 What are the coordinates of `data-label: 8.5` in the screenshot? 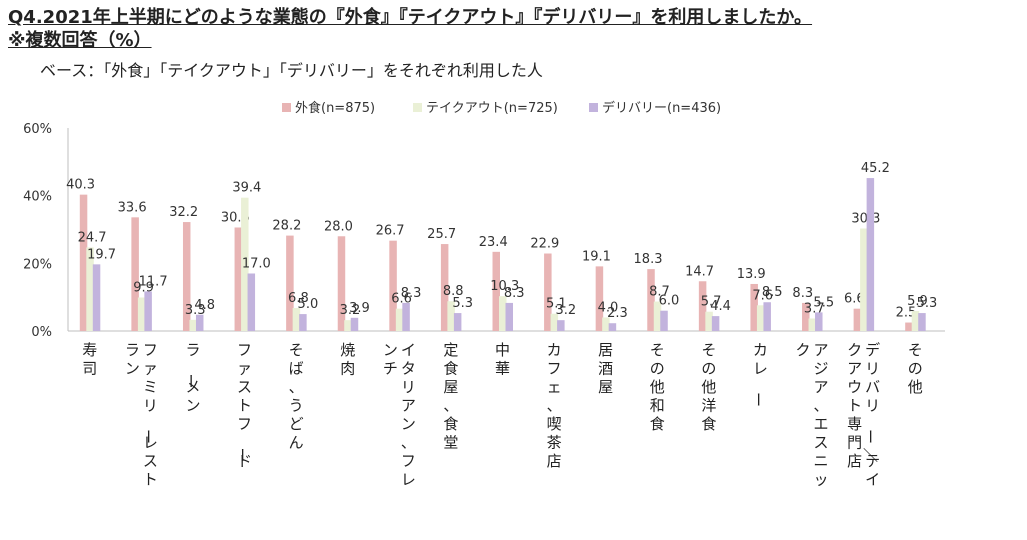 It's located at (772, 292).